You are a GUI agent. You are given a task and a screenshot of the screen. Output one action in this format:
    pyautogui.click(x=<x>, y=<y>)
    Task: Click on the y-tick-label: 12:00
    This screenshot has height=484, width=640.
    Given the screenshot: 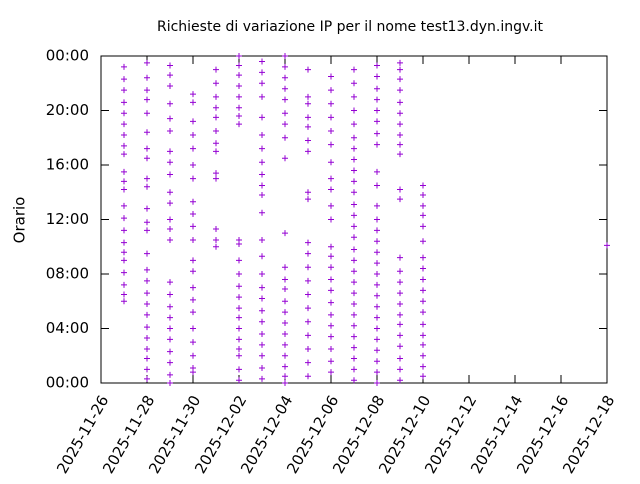 What is the action you would take?
    pyautogui.click(x=67, y=219)
    